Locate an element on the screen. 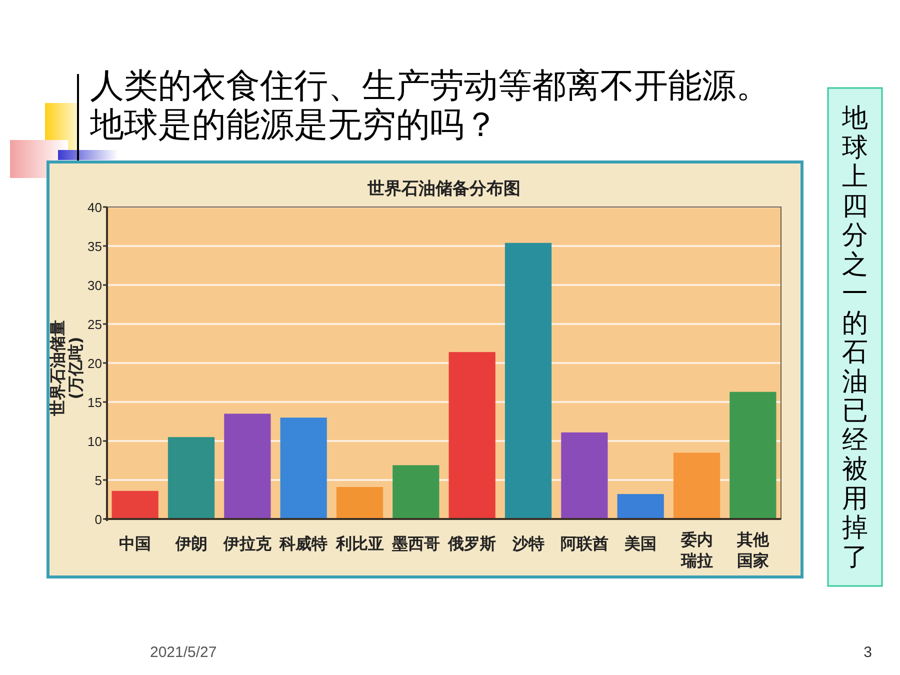  y-tick-label: 40 is located at coordinates (95, 207).